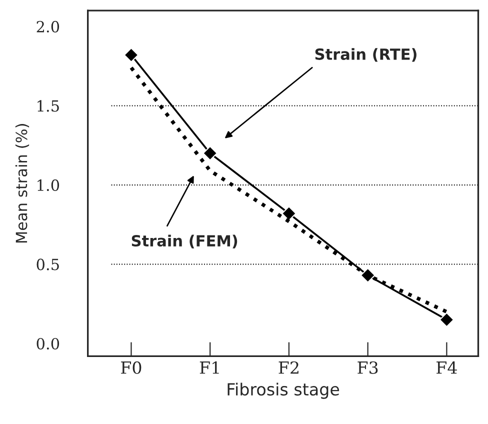 The height and width of the screenshot is (424, 488). Describe the element at coordinates (185, 241) in the screenshot. I see `annotation: Strain (FEM)` at that location.